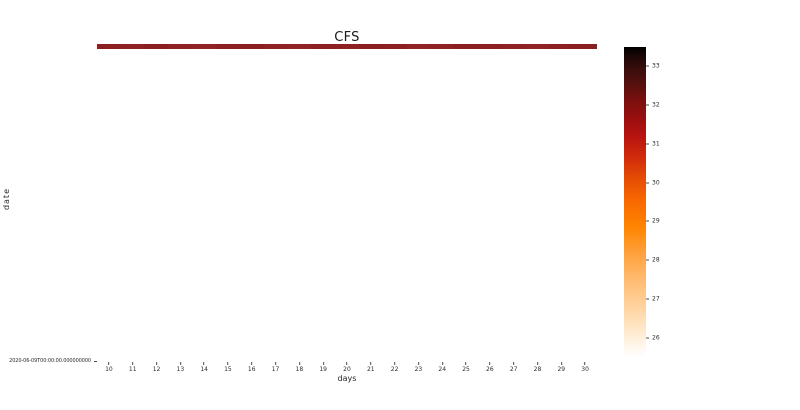  I want to click on colorbar-tick: 32, so click(653, 105).